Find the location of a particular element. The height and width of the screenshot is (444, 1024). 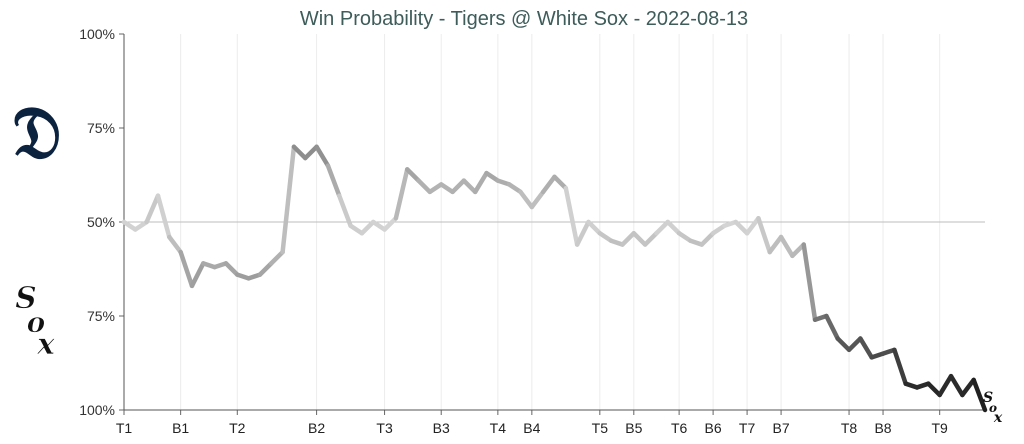

x-tick-label: T5 is located at coordinates (600, 428).